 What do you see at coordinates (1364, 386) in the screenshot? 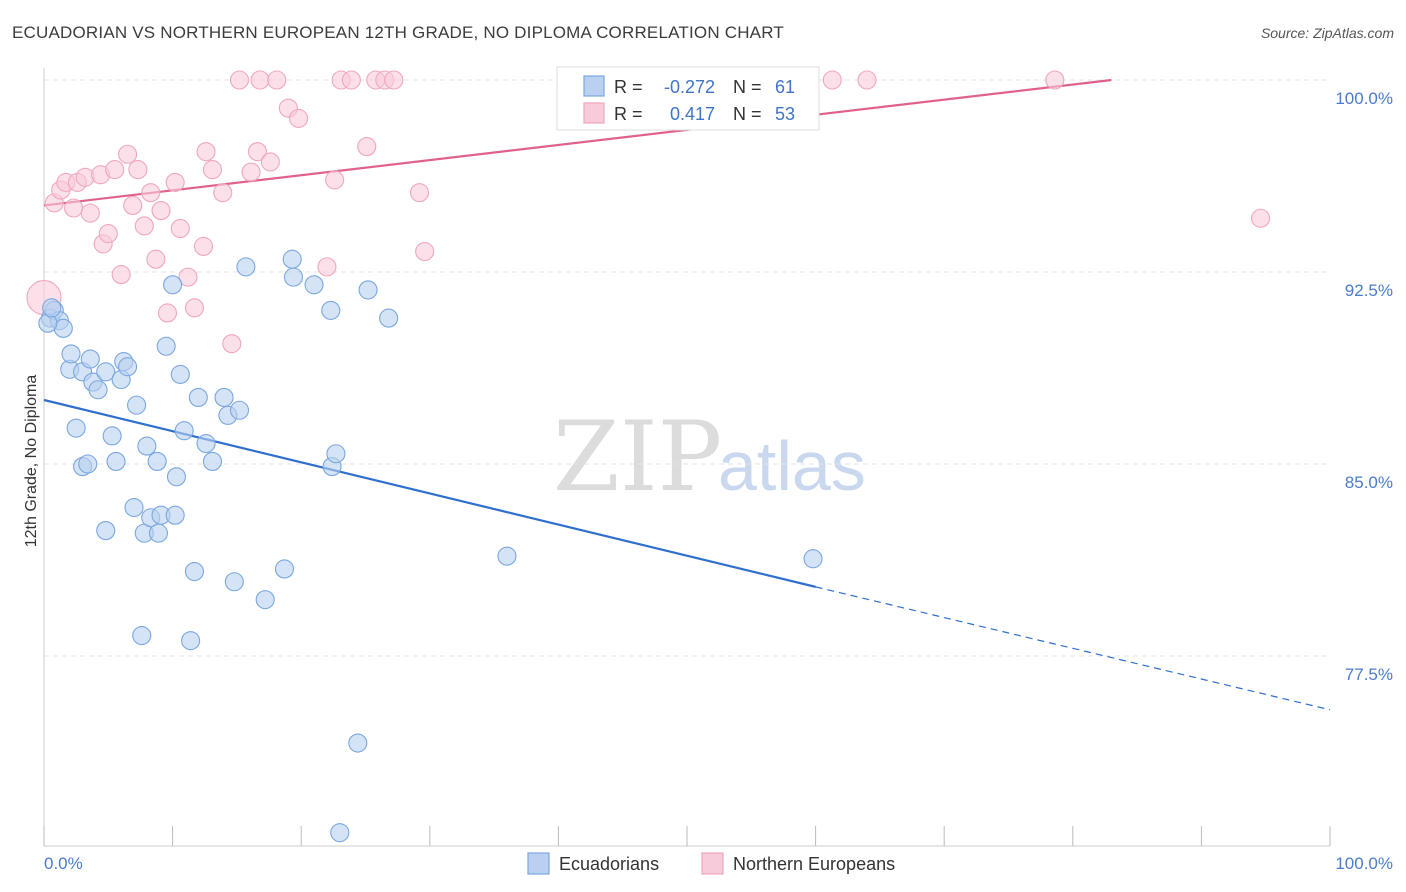
I see `y-tick-labels: 100.0% 92.5% 85.0% 77.5%` at bounding box center [1364, 386].